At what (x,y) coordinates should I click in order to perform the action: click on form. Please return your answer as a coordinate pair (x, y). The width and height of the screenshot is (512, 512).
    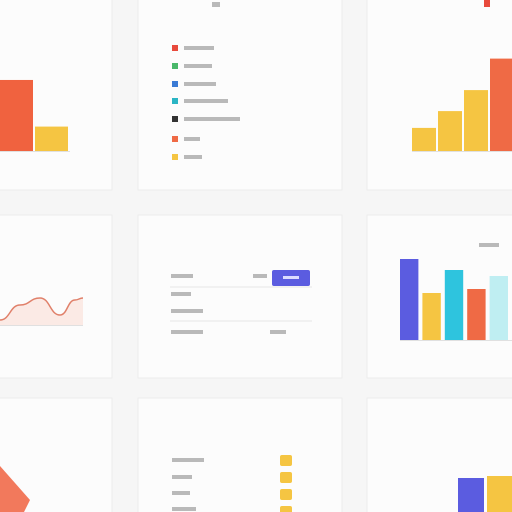
    Looking at the image, I should click on (334, 288).